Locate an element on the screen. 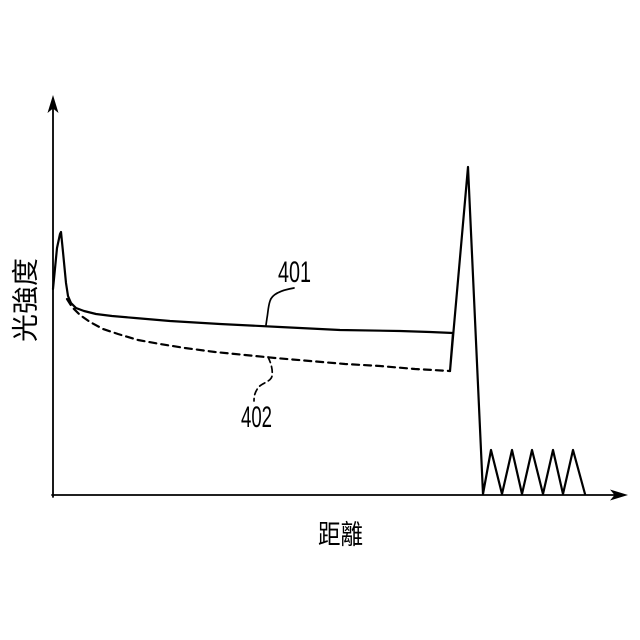  ref-label-402: 402 is located at coordinates (256, 417).